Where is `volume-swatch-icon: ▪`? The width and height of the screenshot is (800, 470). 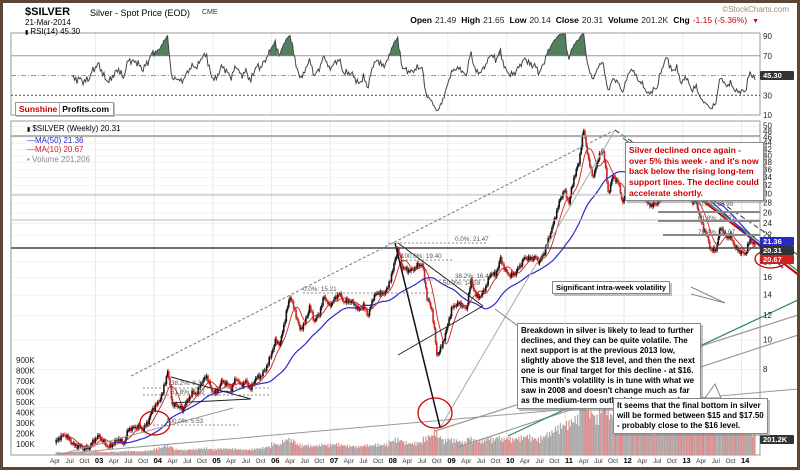
volume-swatch-icon: ▪ is located at coordinates (28, 159).